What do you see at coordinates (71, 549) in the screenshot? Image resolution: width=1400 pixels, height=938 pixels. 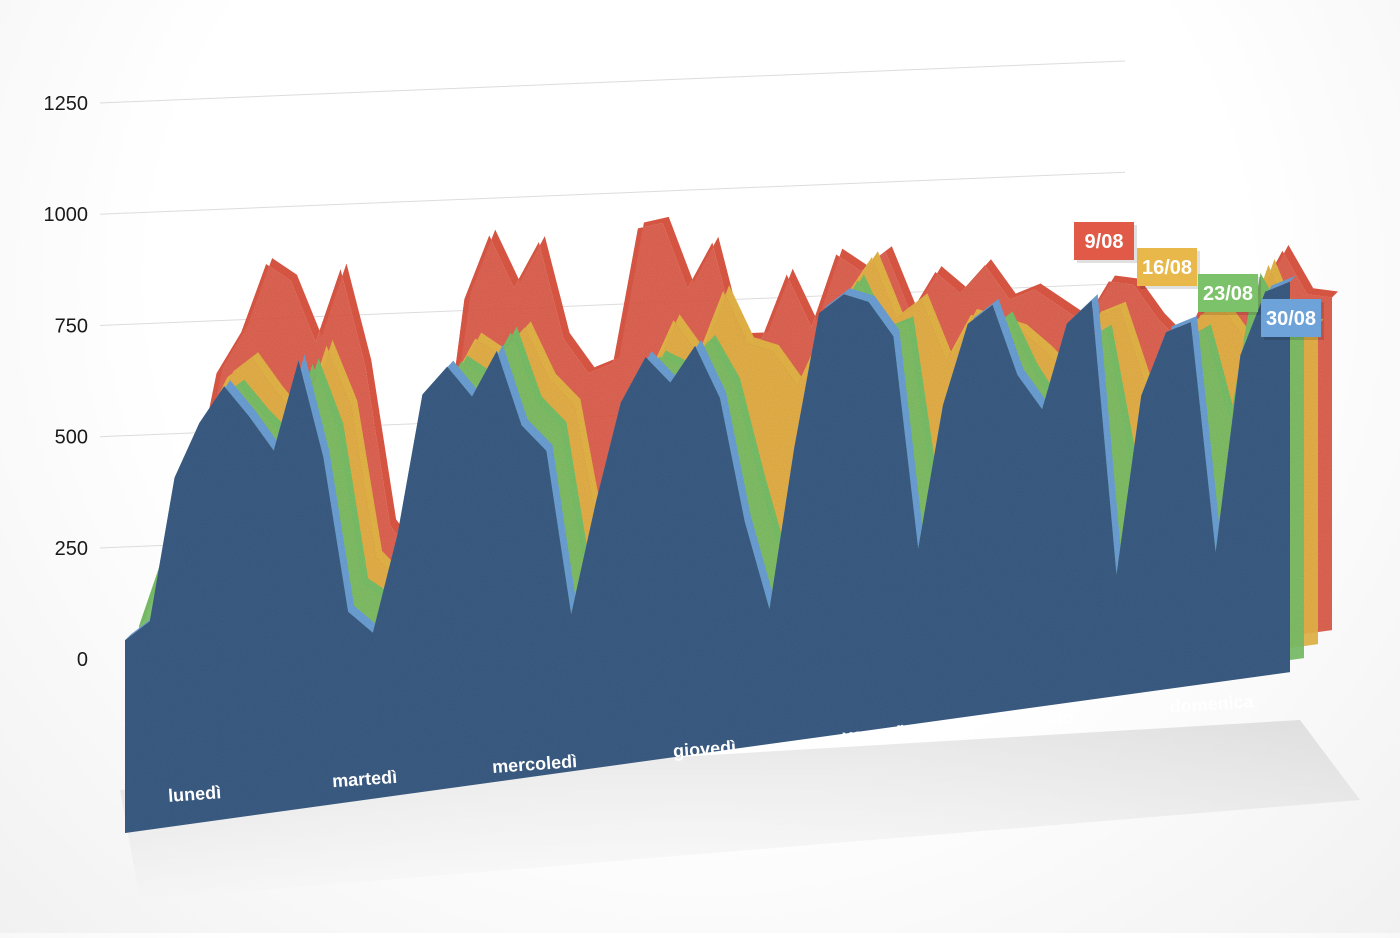 I see `y-tick-label: 250` at bounding box center [71, 549].